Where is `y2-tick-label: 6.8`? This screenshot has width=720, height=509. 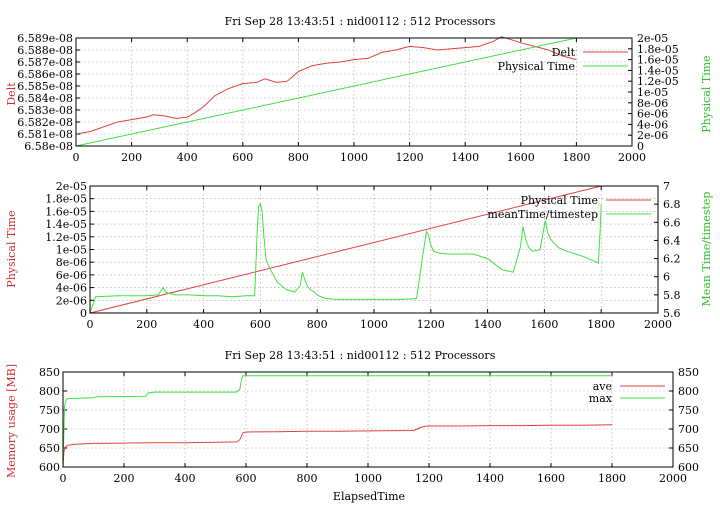
y2-tick-label: 6.8 is located at coordinates (672, 204).